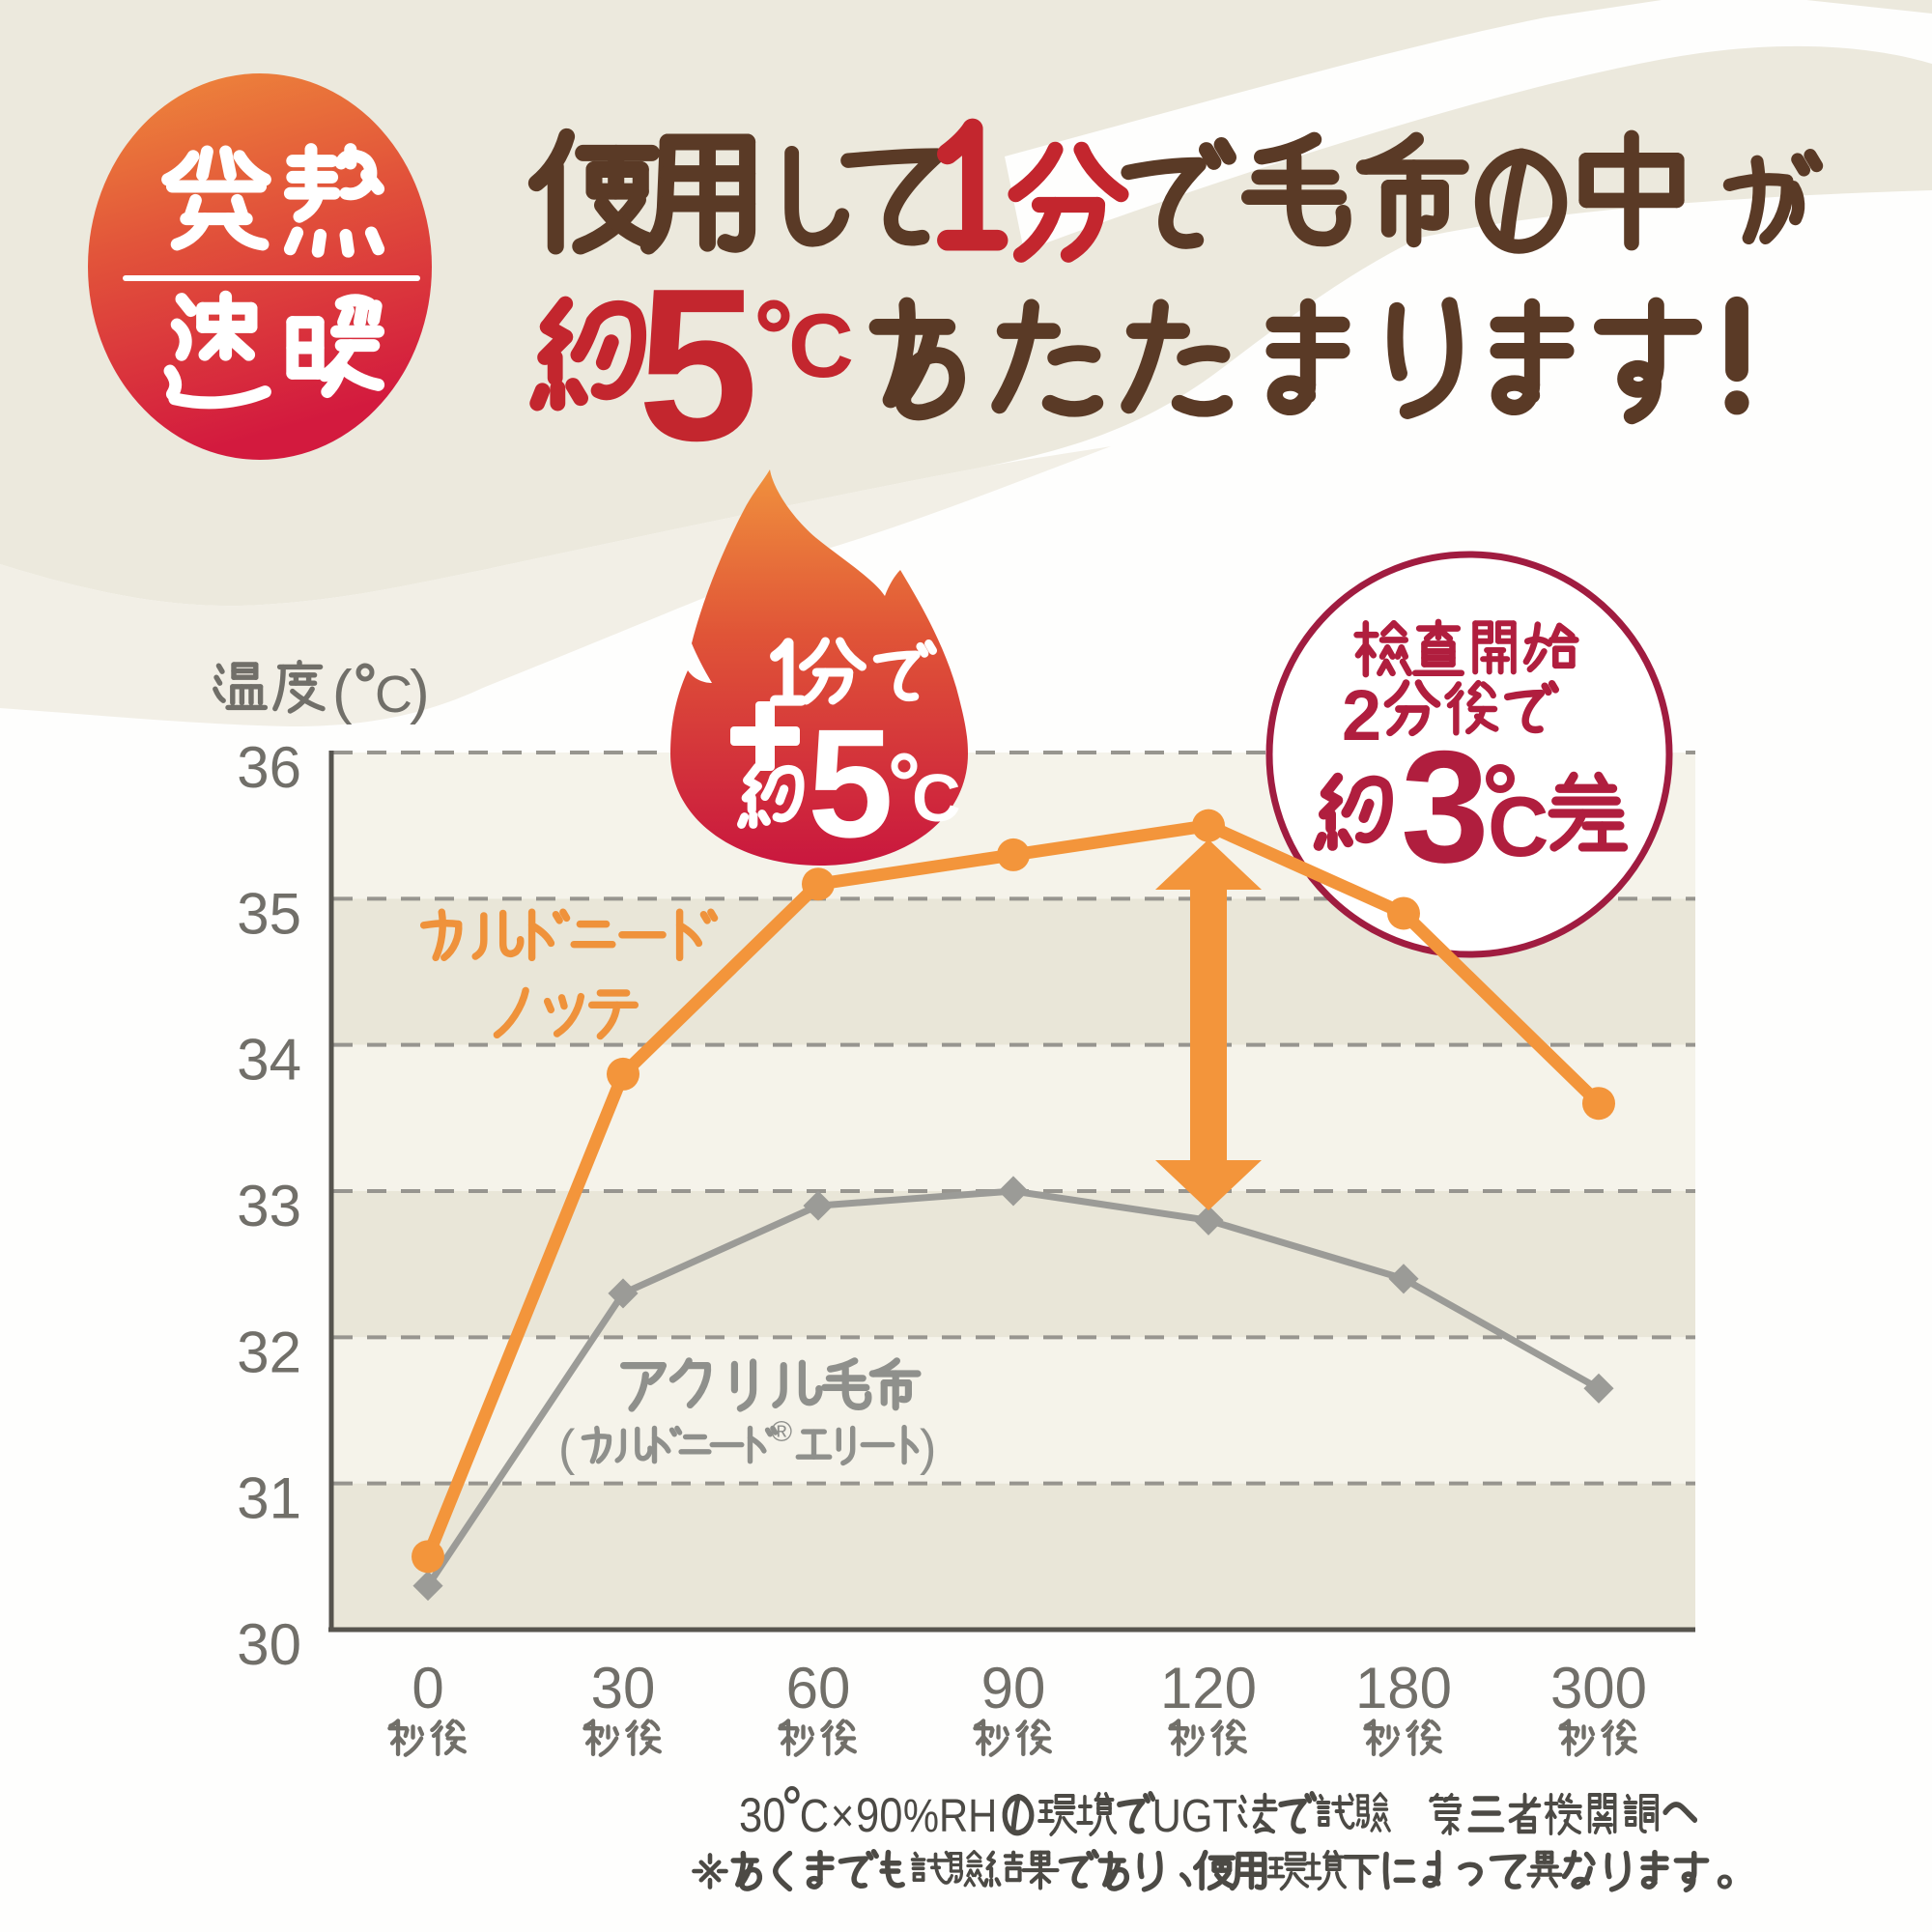 The height and width of the screenshot is (1932, 1932). What do you see at coordinates (269, 1352) in the screenshot?
I see `svg-text: 32` at bounding box center [269, 1352].